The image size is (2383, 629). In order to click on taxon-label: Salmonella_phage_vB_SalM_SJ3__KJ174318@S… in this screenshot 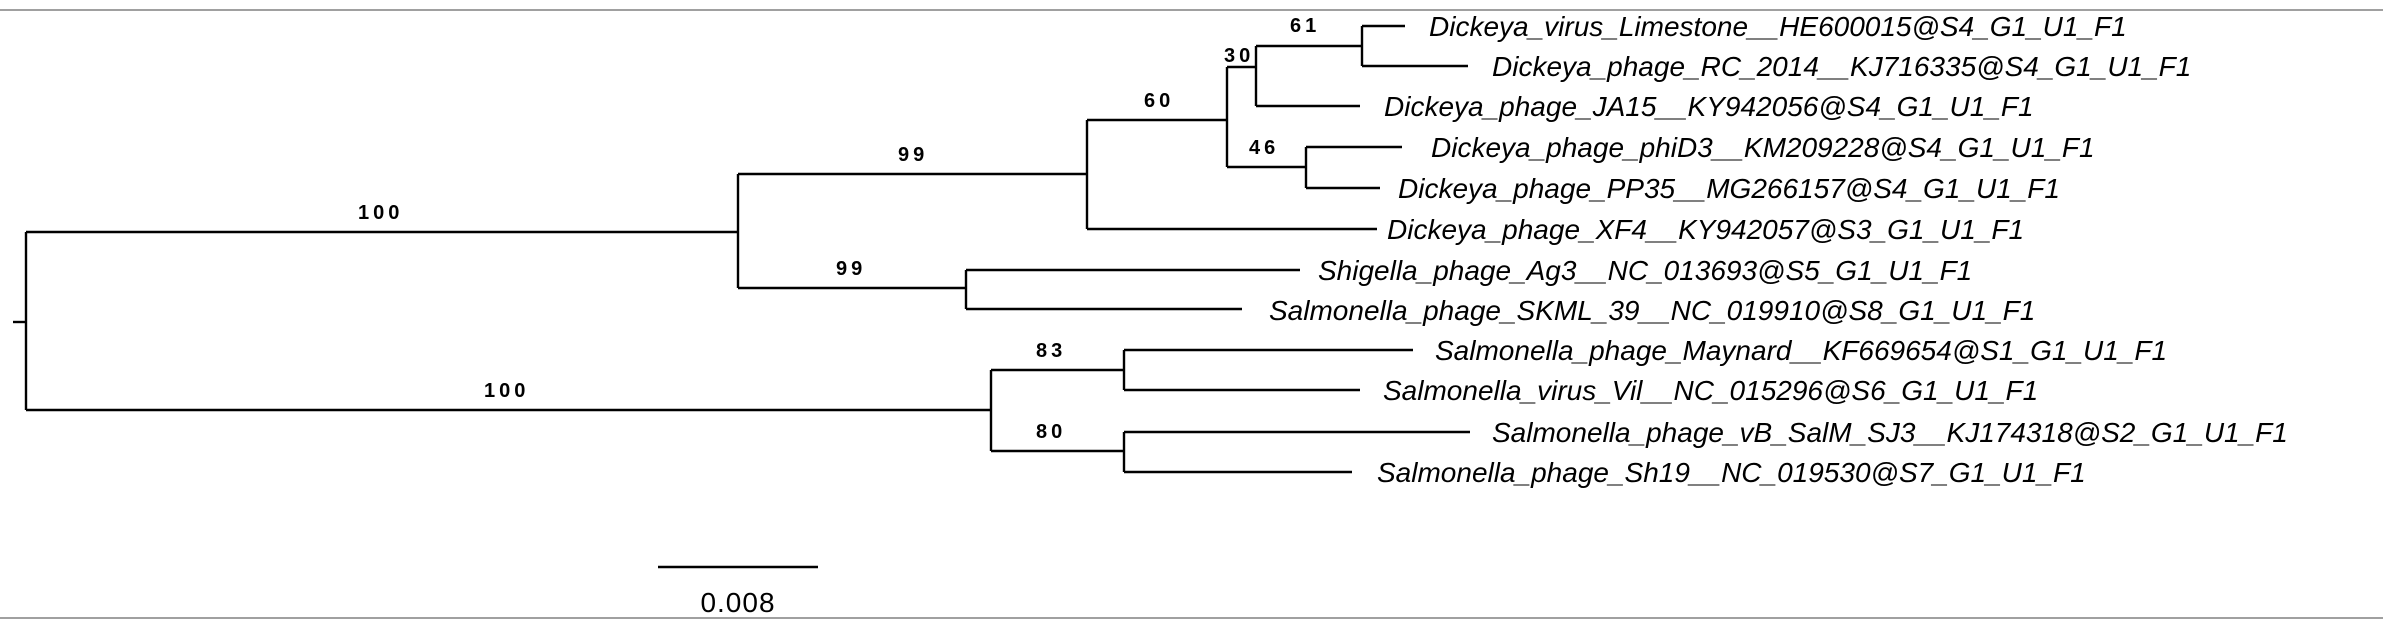, I will do `click(1890, 432)`.